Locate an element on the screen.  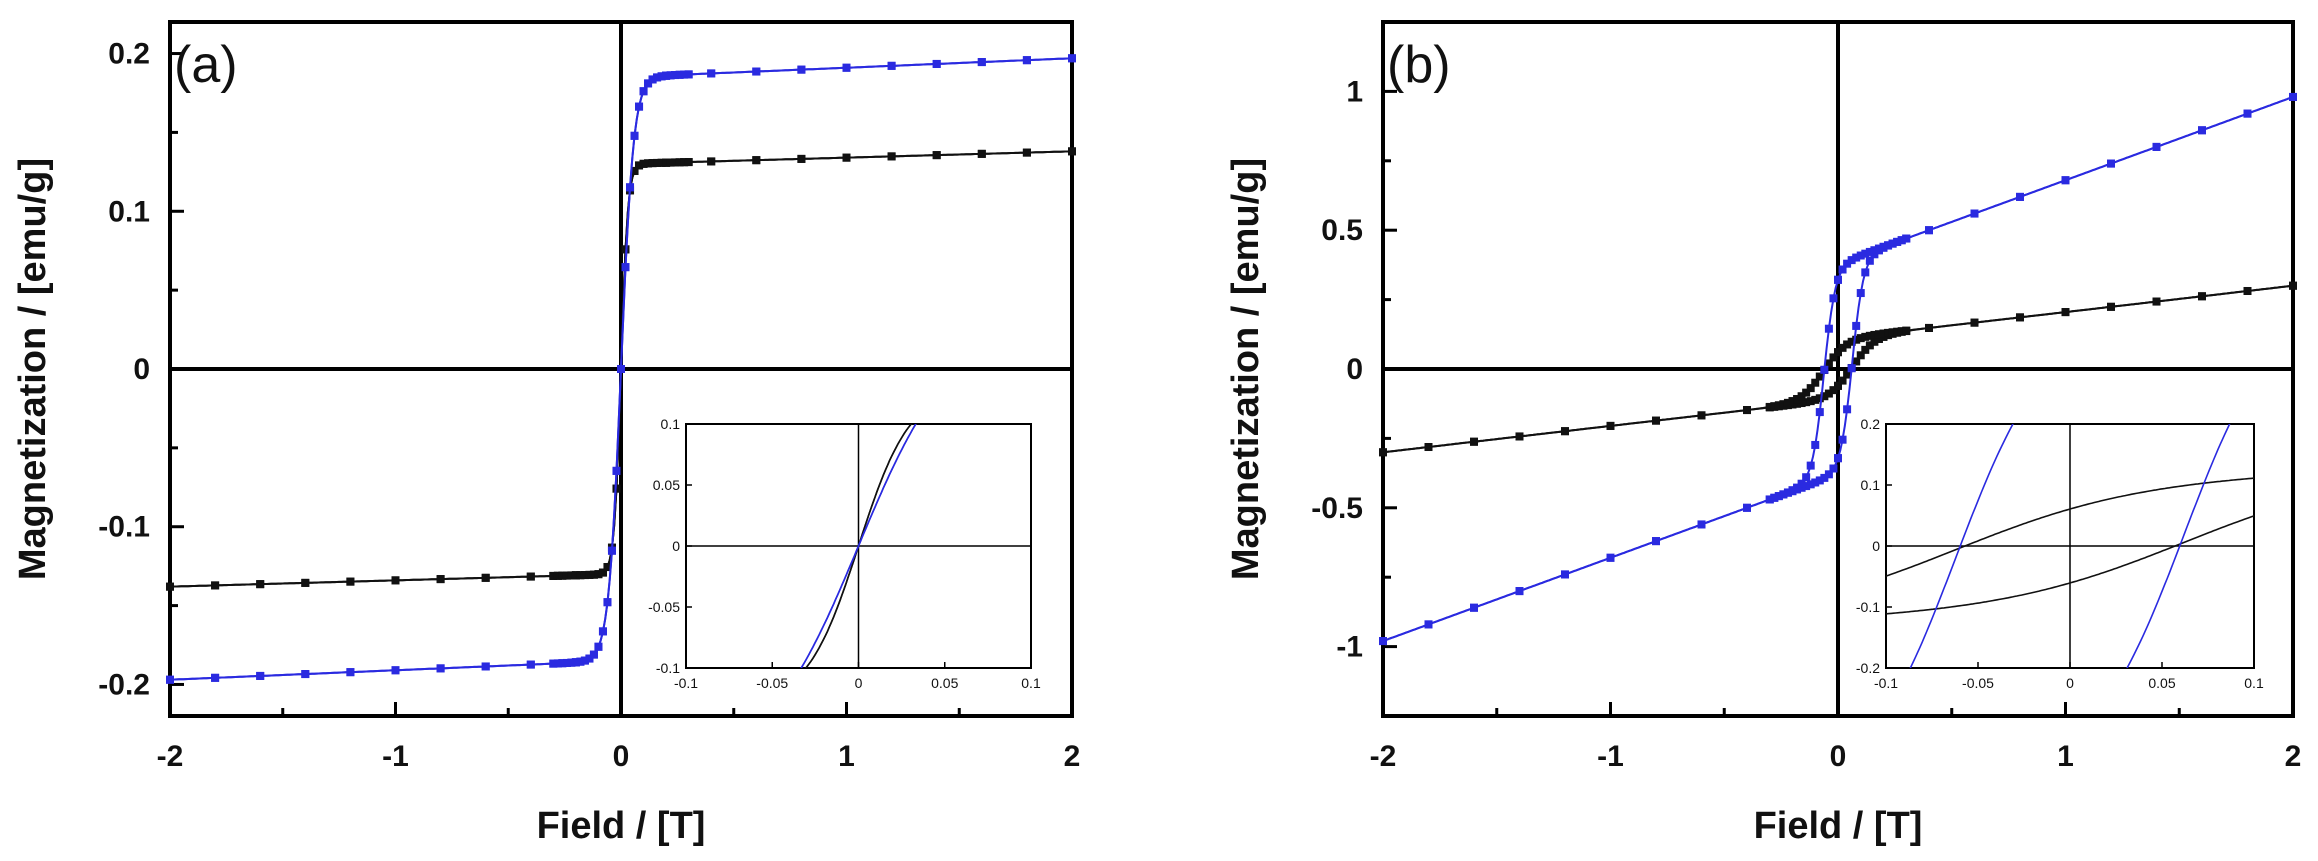
inset-curves is located at coordinates (858, 546).